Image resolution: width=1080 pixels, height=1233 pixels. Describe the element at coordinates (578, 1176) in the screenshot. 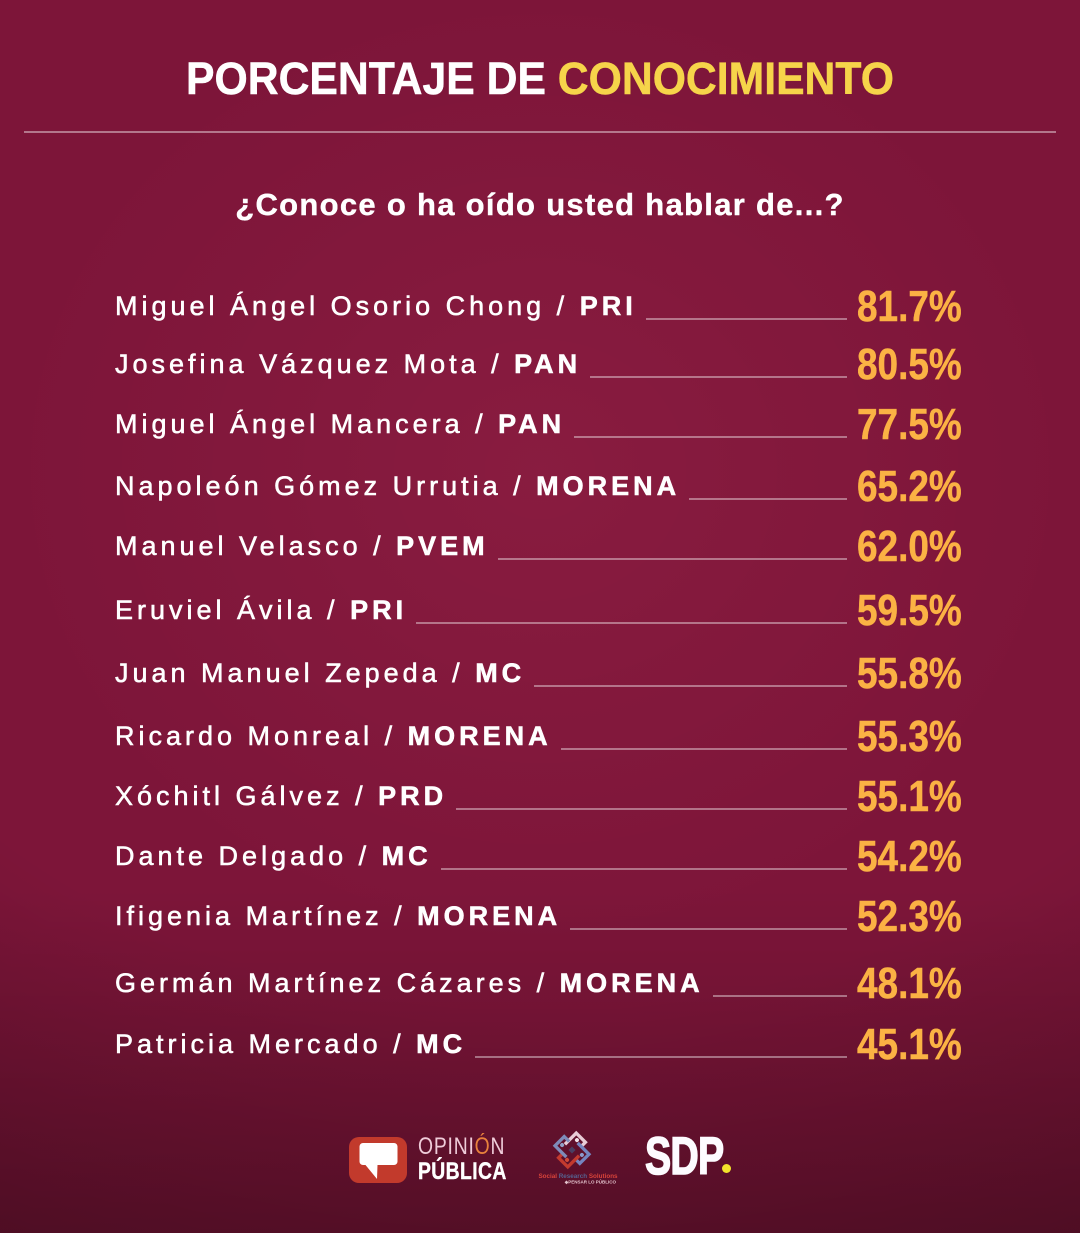

I see `svg-text: Social Research Solutions` at that location.